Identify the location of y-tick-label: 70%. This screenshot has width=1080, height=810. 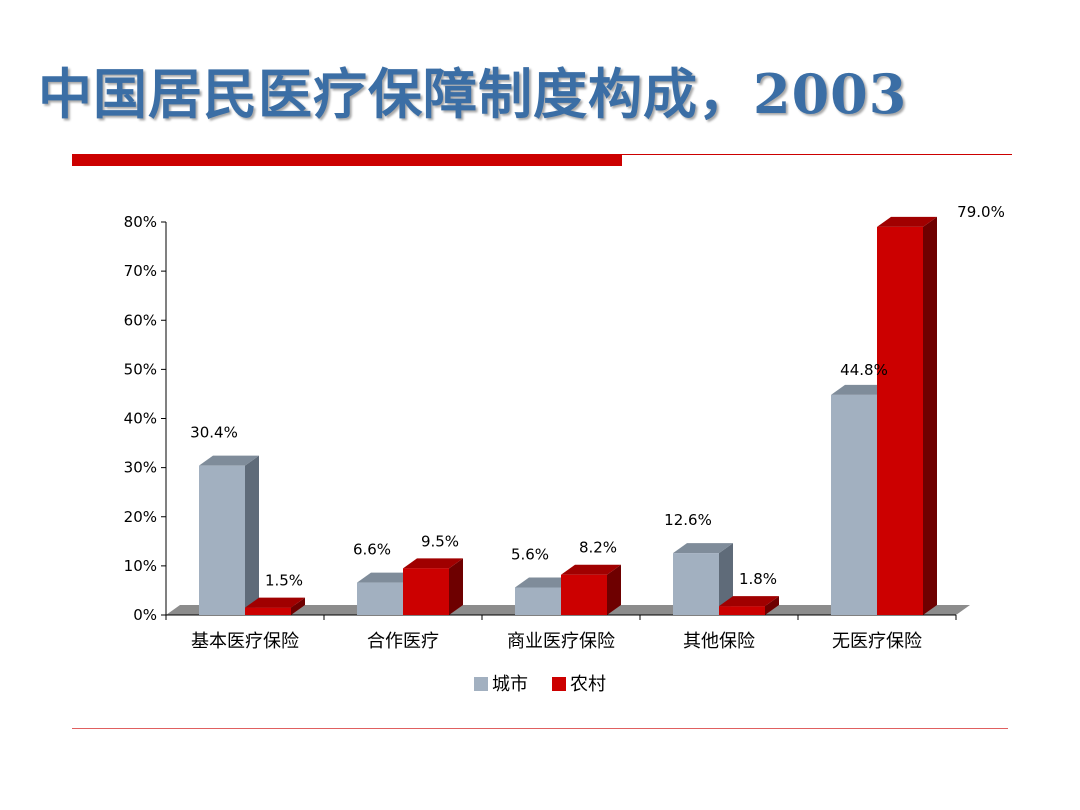
(140, 271).